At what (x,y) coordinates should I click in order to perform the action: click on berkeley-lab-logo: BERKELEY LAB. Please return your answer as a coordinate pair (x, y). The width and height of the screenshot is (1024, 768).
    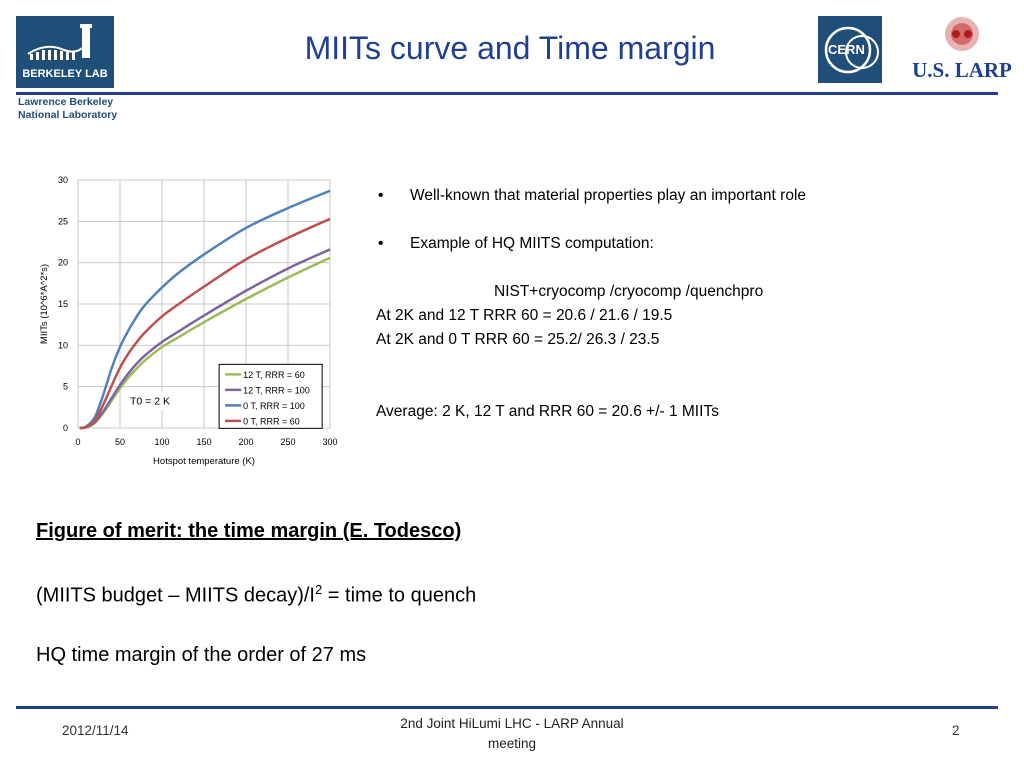
    Looking at the image, I should click on (65, 52).